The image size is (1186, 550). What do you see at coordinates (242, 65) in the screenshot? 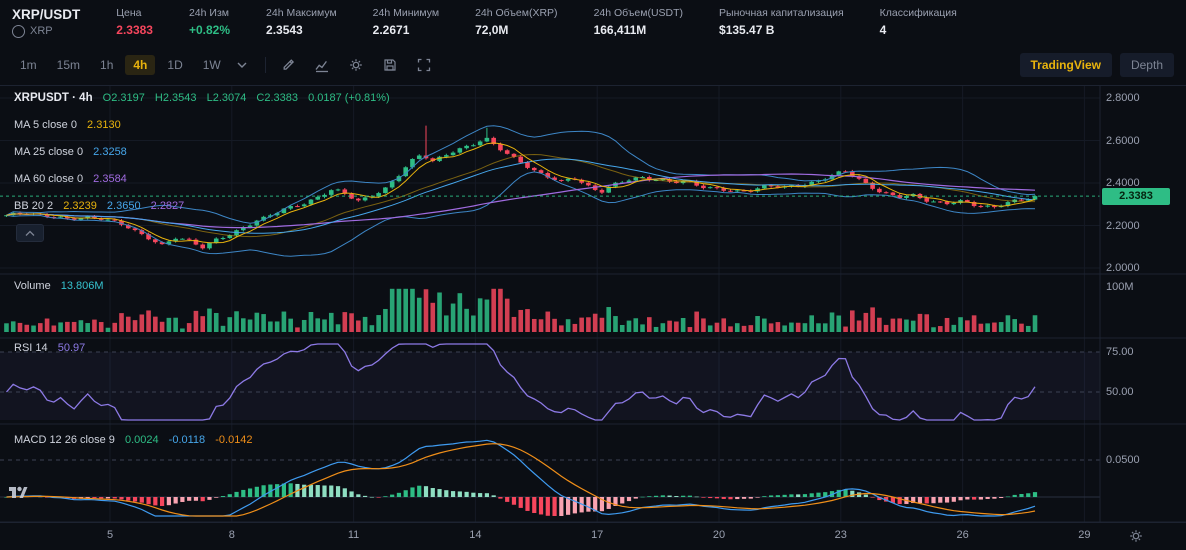
I see `timeframe-dropdown-icon` at bounding box center [242, 65].